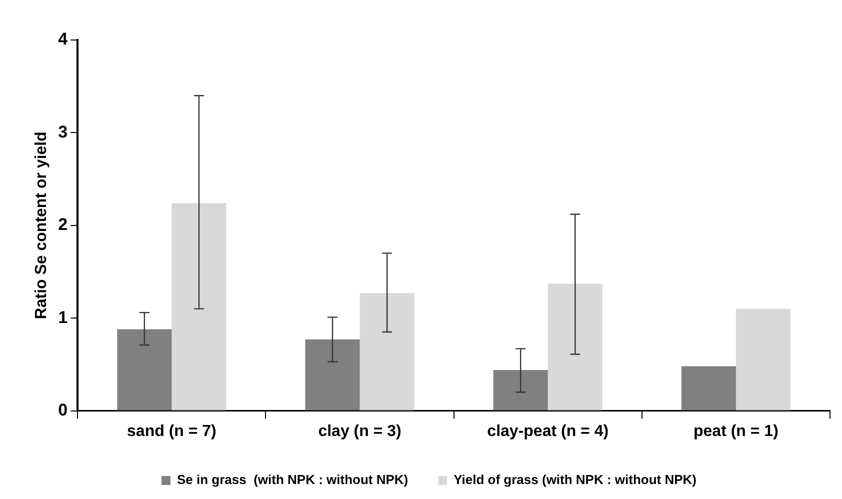 The height and width of the screenshot is (499, 842). What do you see at coordinates (63, 410) in the screenshot?
I see `y-tick-label: 0` at bounding box center [63, 410].